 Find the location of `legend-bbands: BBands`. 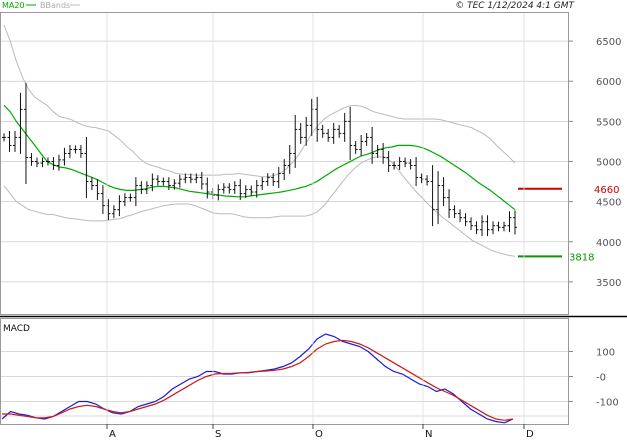

legend-bbands: BBands is located at coordinates (55, 5).